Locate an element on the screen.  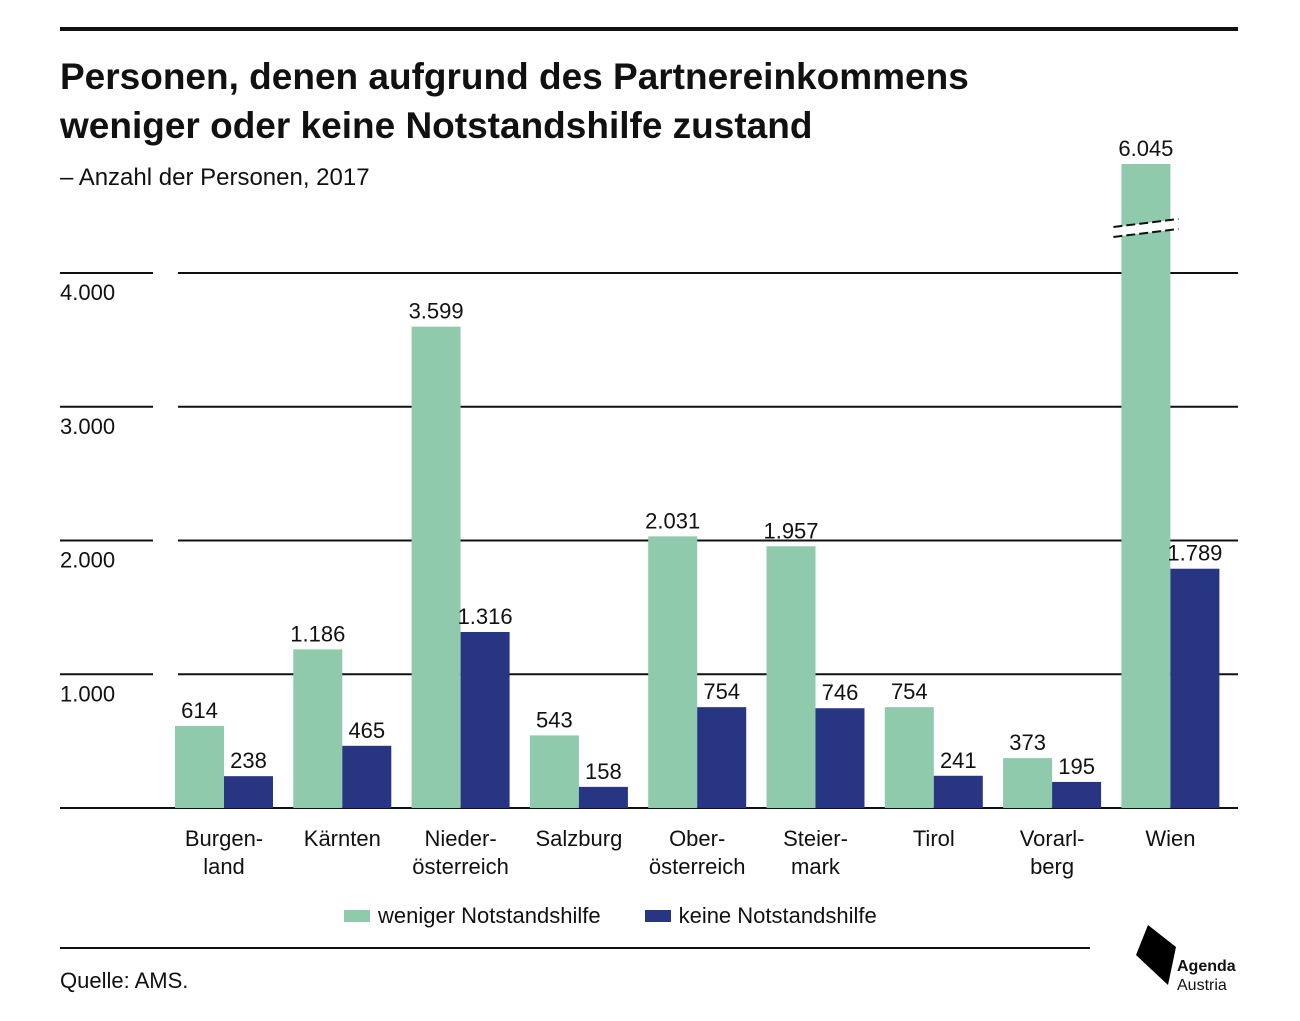
x-tick-label-steier-mark: Steier-mark is located at coordinates (815, 852).